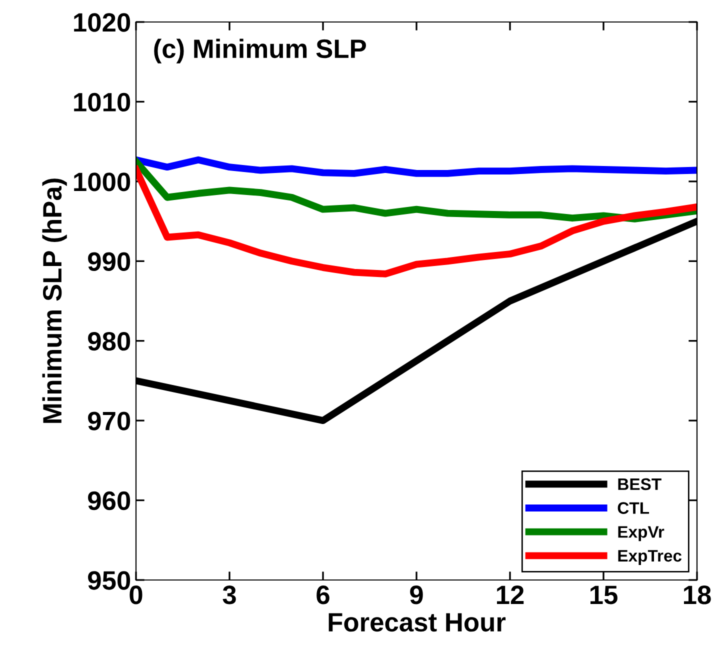 The height and width of the screenshot is (661, 717). What do you see at coordinates (109, 261) in the screenshot?
I see `y-tick-label: 990` at bounding box center [109, 261].